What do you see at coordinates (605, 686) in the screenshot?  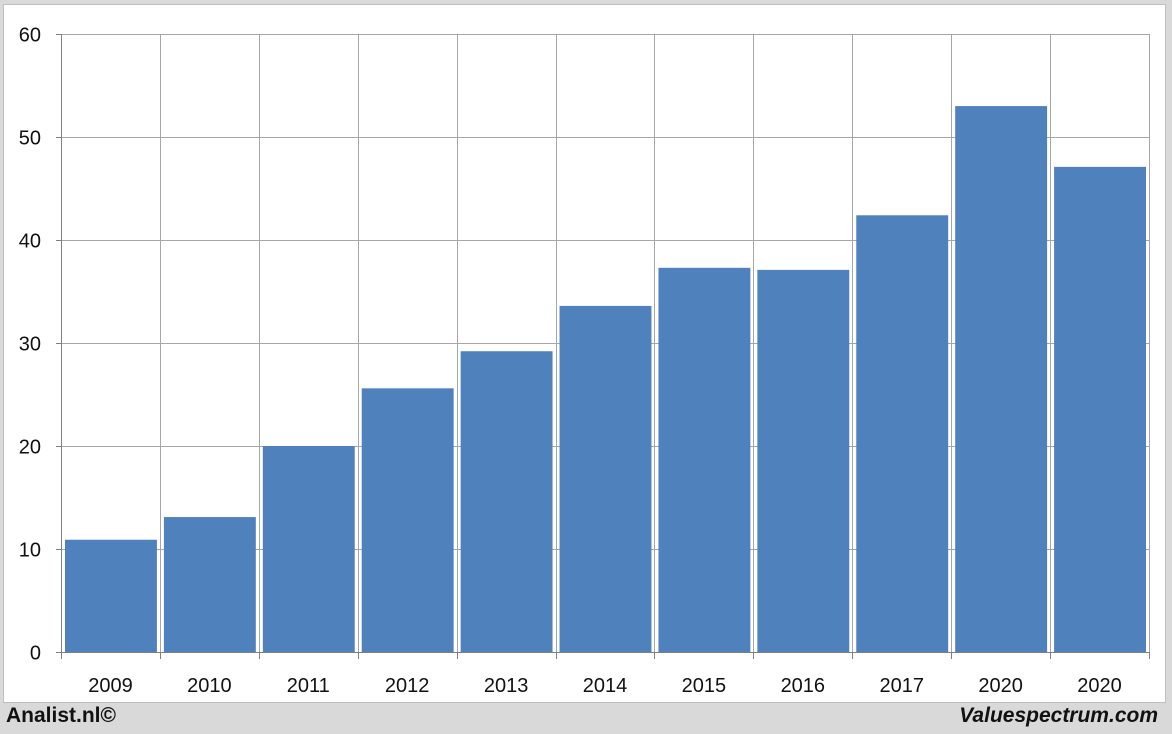 I see `x-tick-label: 2014` at bounding box center [605, 686].